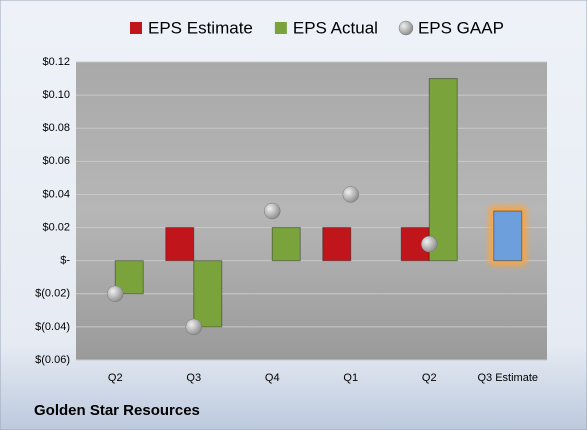 The width and height of the screenshot is (587, 430). Describe the element at coordinates (56, 62) in the screenshot. I see `y-tick-label: $0.12` at that location.